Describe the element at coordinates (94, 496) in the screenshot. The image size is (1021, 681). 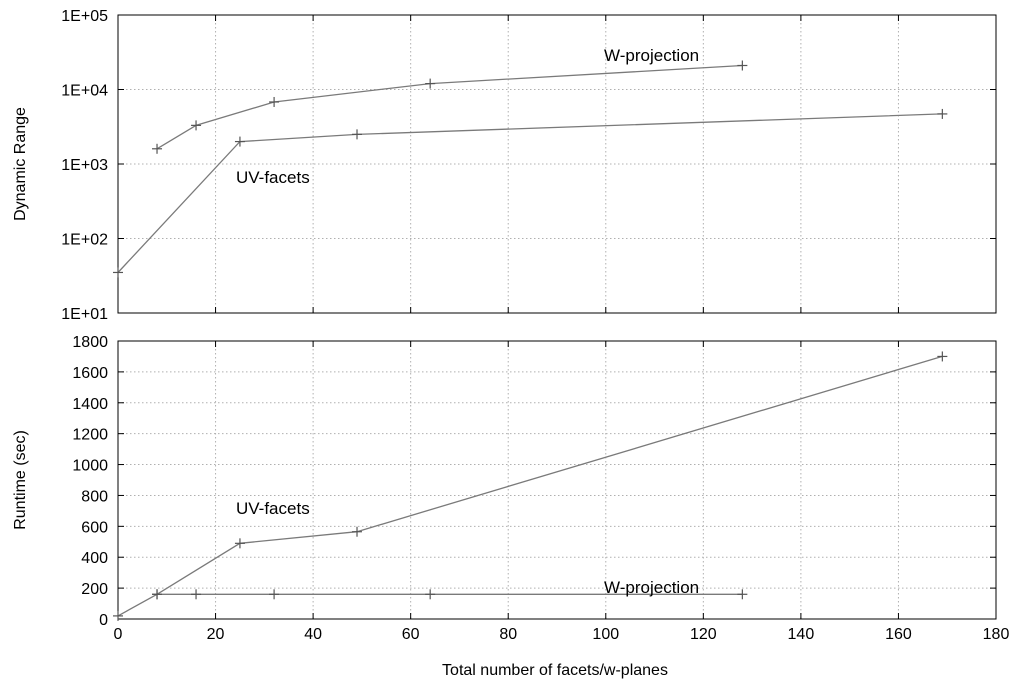
I see `y-tick-label: 800` at that location.